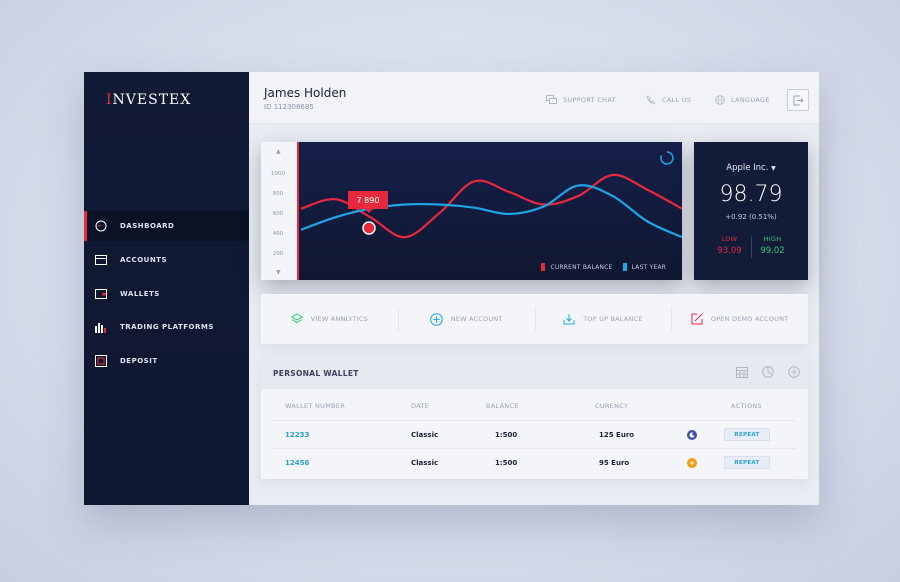 This screenshot has width=900, height=582. What do you see at coordinates (603, 319) in the screenshot?
I see `top-up-balance-button: TOP UP BALANCE` at bounding box center [603, 319].